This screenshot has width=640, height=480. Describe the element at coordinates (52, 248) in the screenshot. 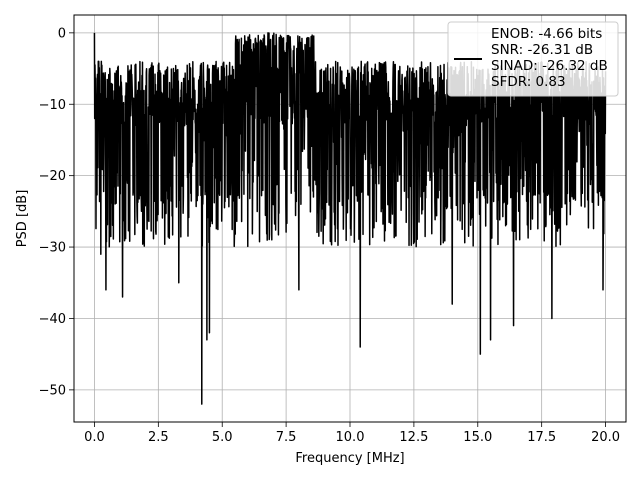

I see `y-tick-label: −30` at that location.